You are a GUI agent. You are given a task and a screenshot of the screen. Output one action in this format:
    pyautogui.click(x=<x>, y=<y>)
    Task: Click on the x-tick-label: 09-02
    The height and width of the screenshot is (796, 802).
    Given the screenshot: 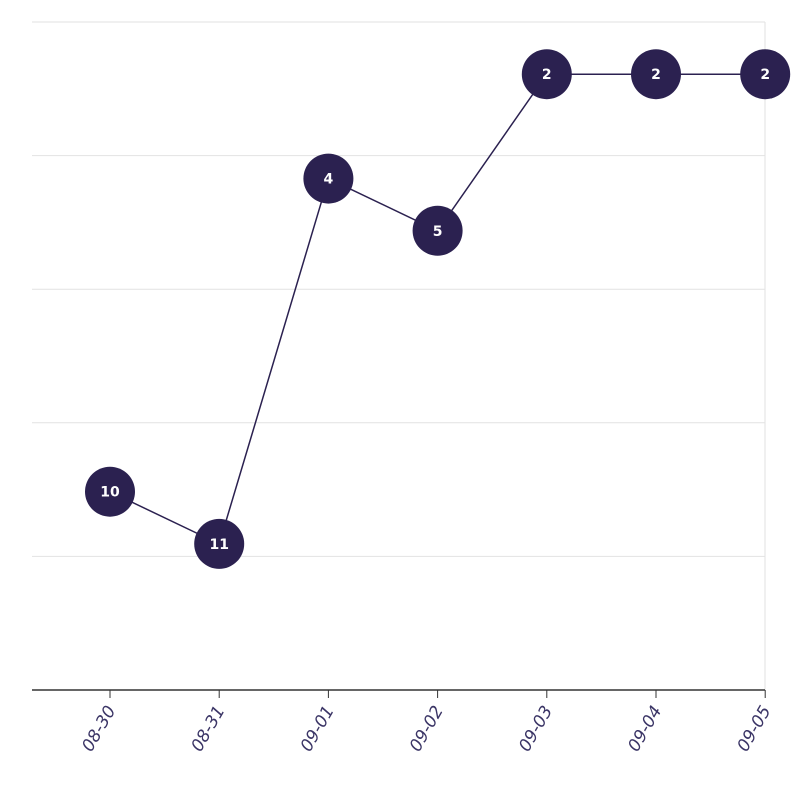 What is the action you would take?
    pyautogui.click(x=427, y=729)
    